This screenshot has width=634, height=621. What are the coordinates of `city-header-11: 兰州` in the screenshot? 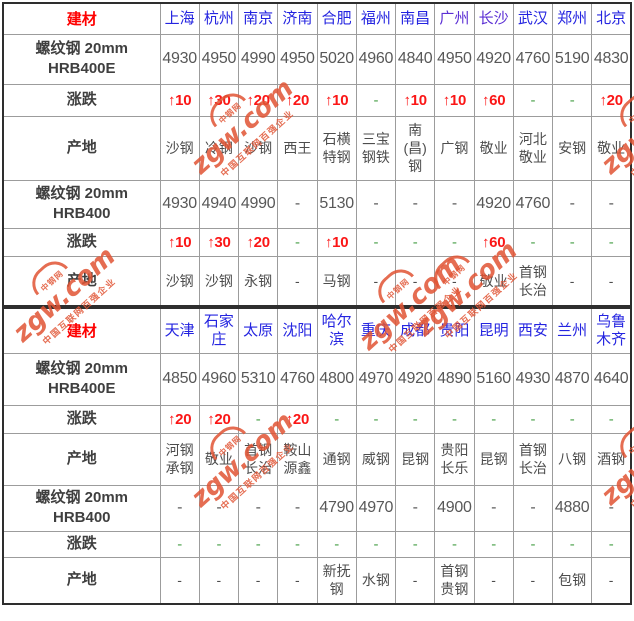 It's located at (572, 330).